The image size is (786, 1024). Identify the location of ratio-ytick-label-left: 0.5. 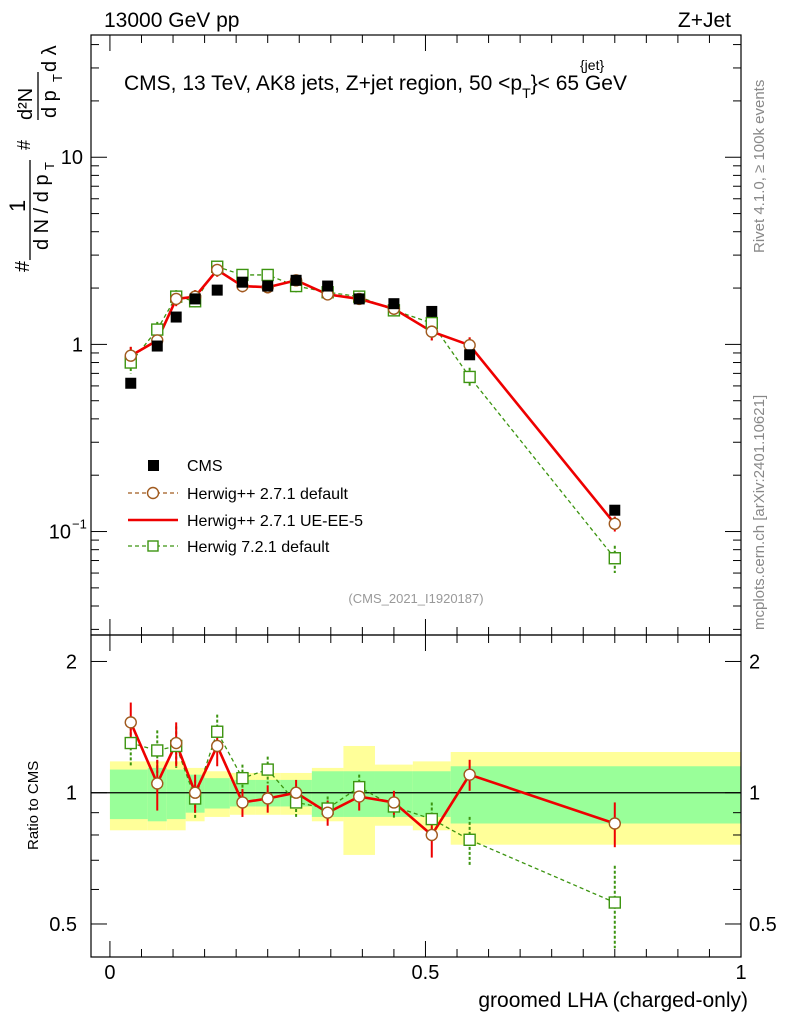
(63, 925).